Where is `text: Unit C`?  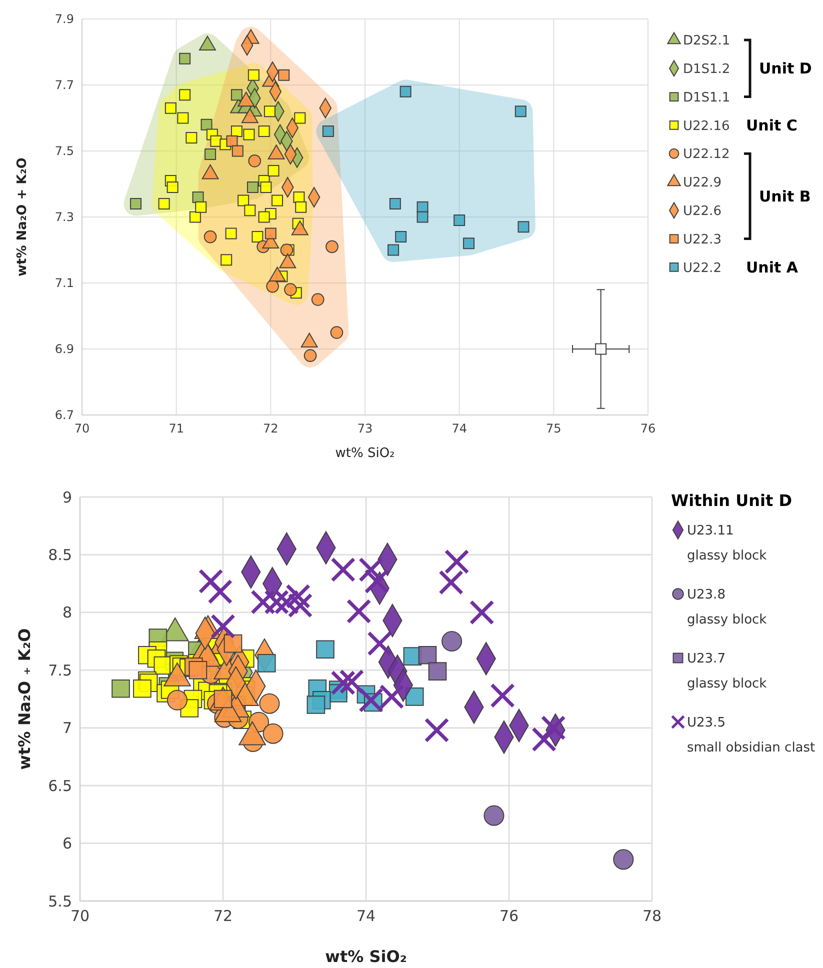
text: Unit C is located at coordinates (772, 125).